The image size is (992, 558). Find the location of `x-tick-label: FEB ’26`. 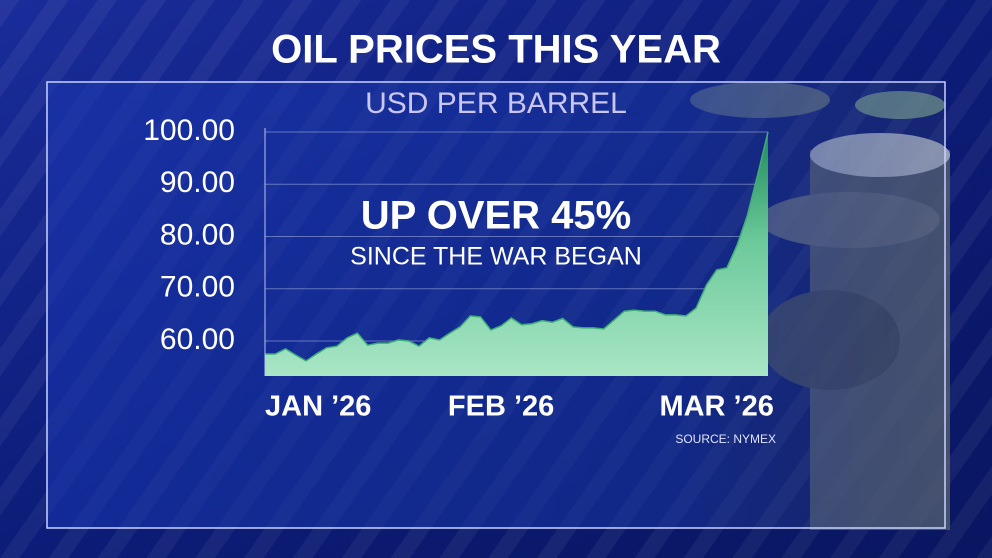

x-tick-label: FEB ’26 is located at coordinates (501, 407).